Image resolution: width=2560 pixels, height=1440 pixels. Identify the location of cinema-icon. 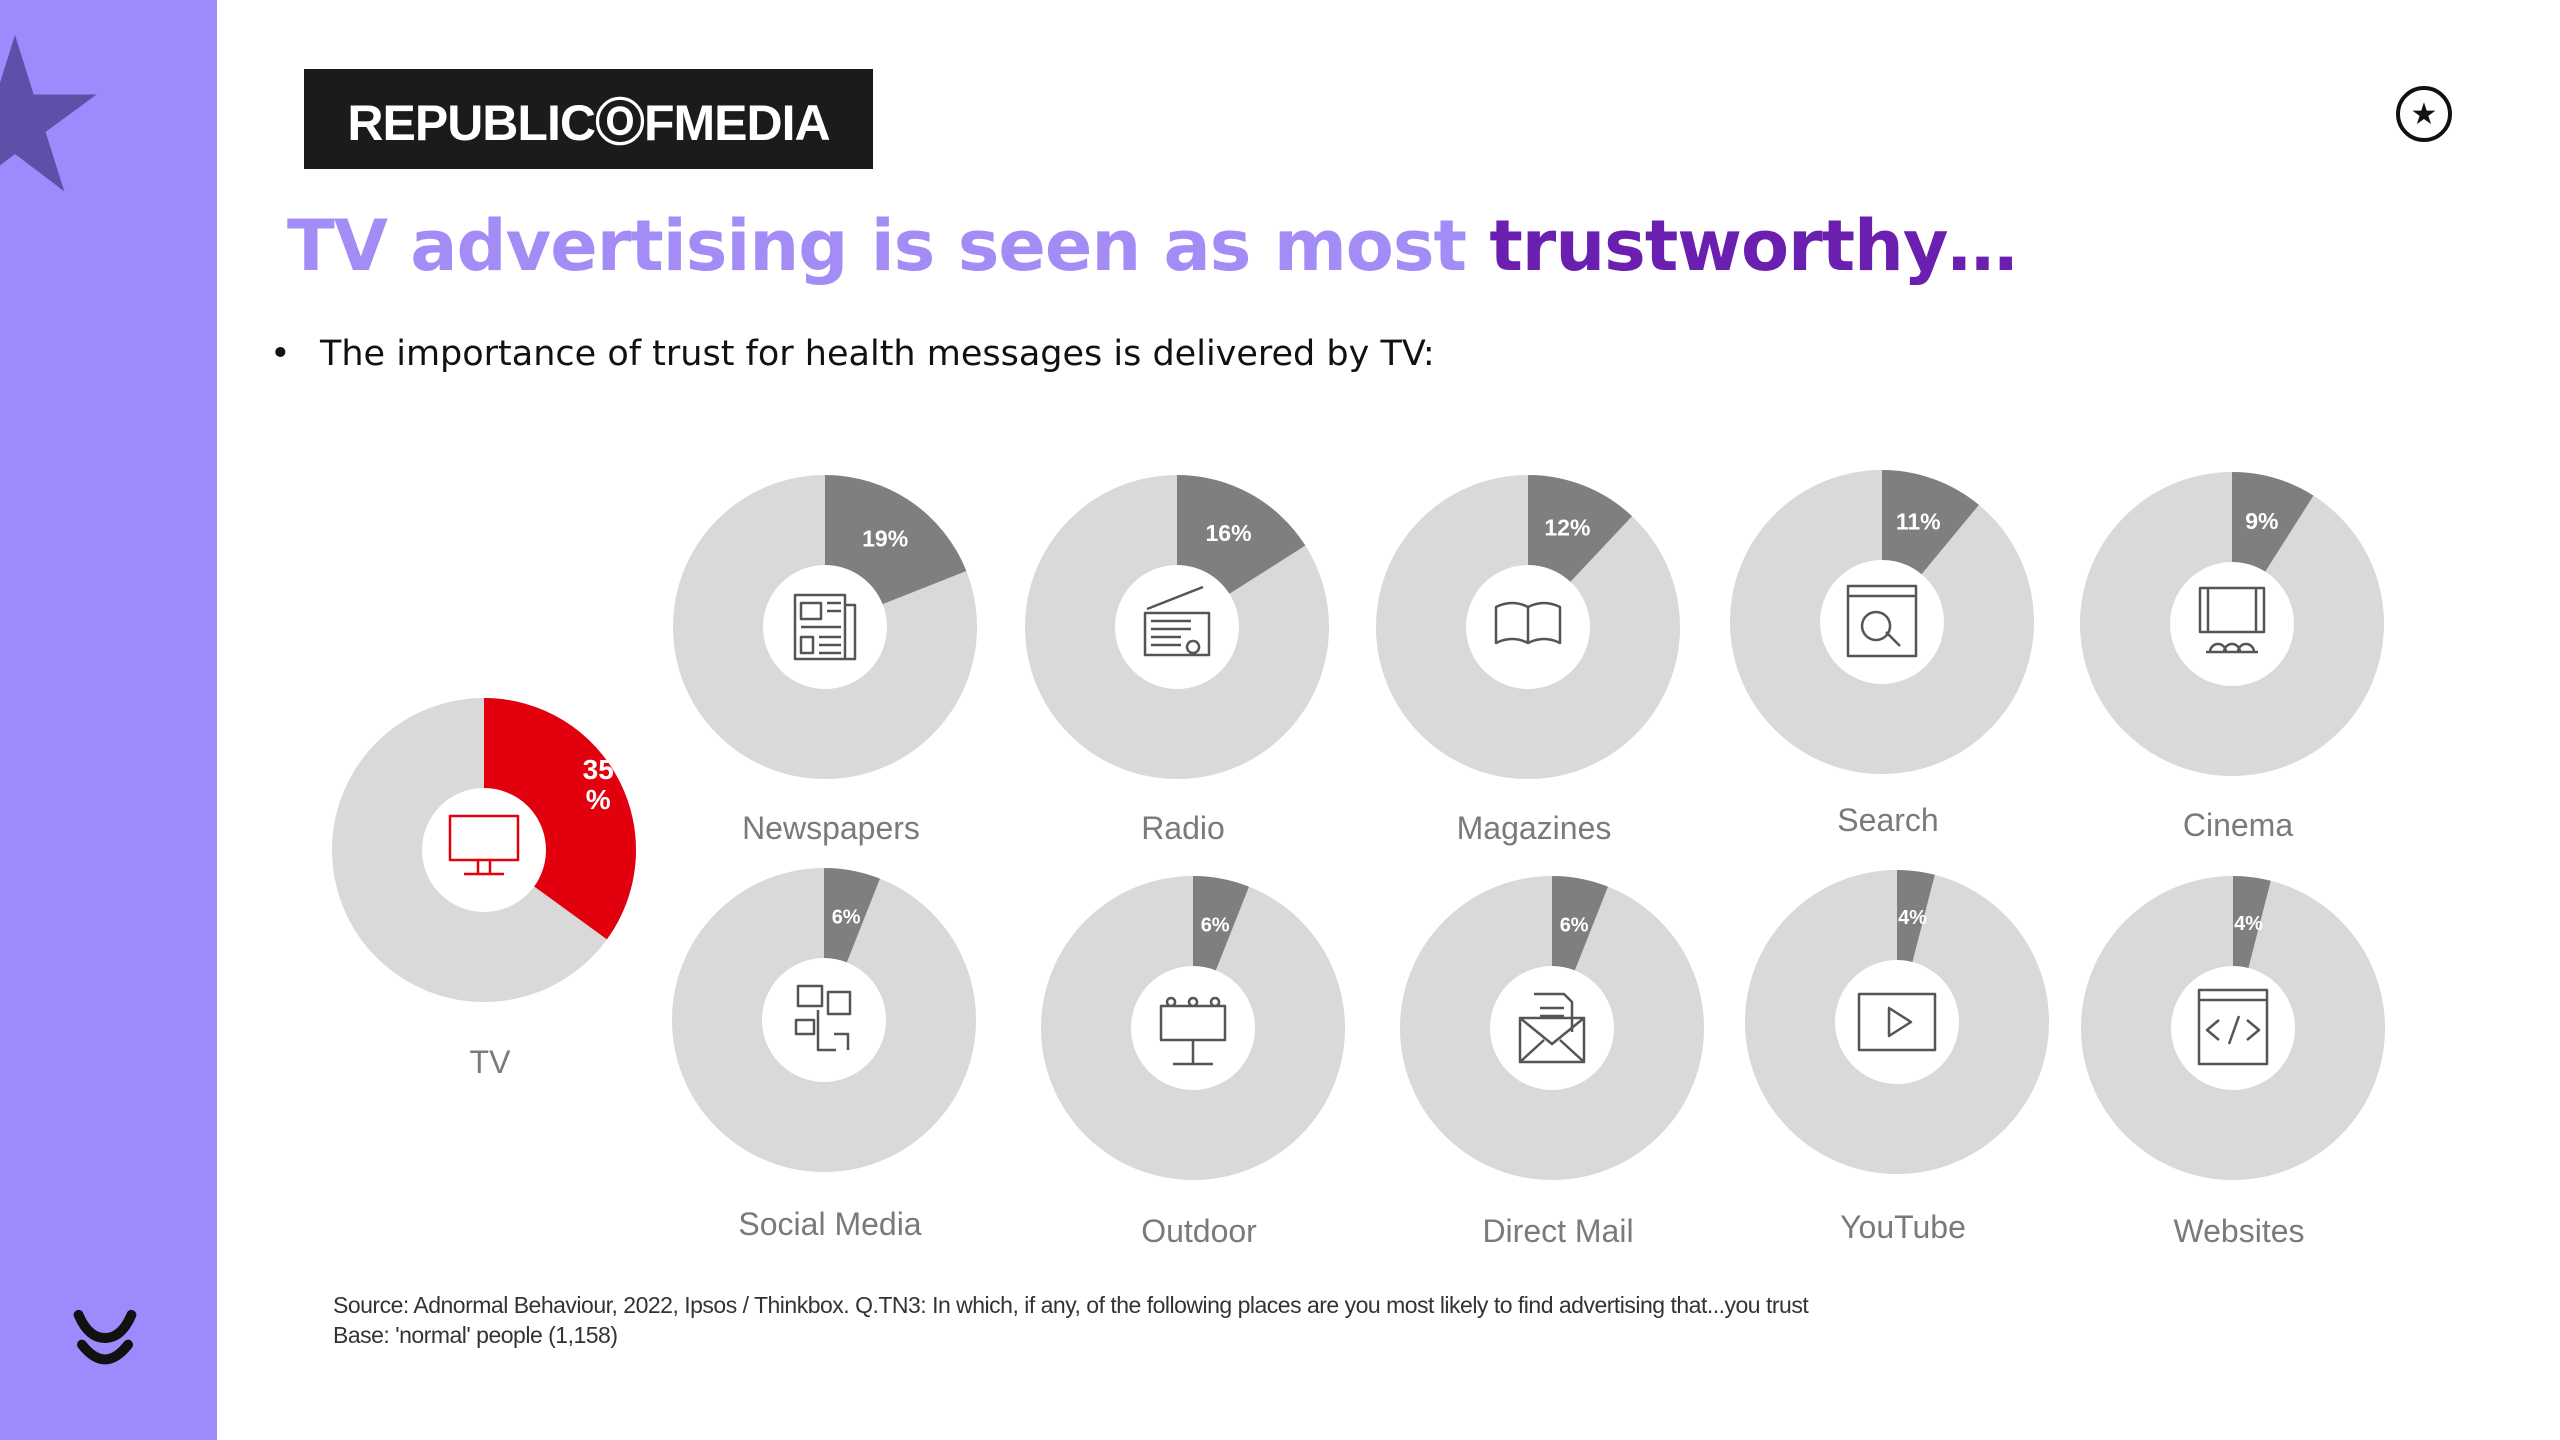
(2232, 620).